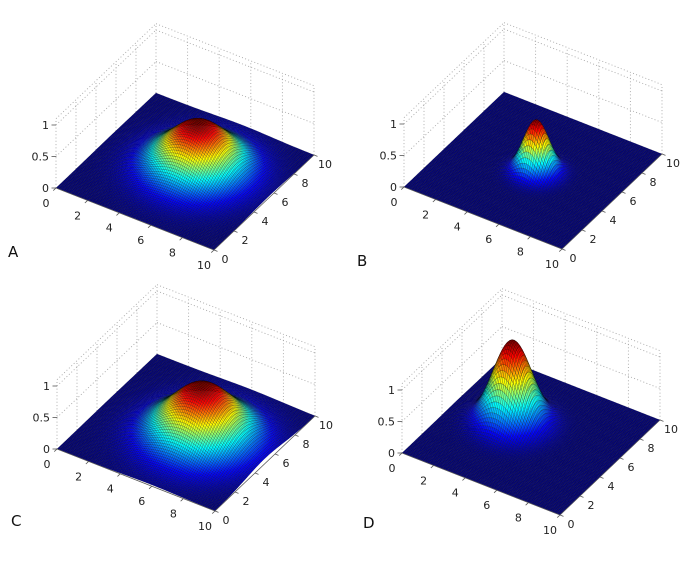  What do you see at coordinates (369, 523) in the screenshot?
I see `panel-label-d: D` at bounding box center [369, 523].